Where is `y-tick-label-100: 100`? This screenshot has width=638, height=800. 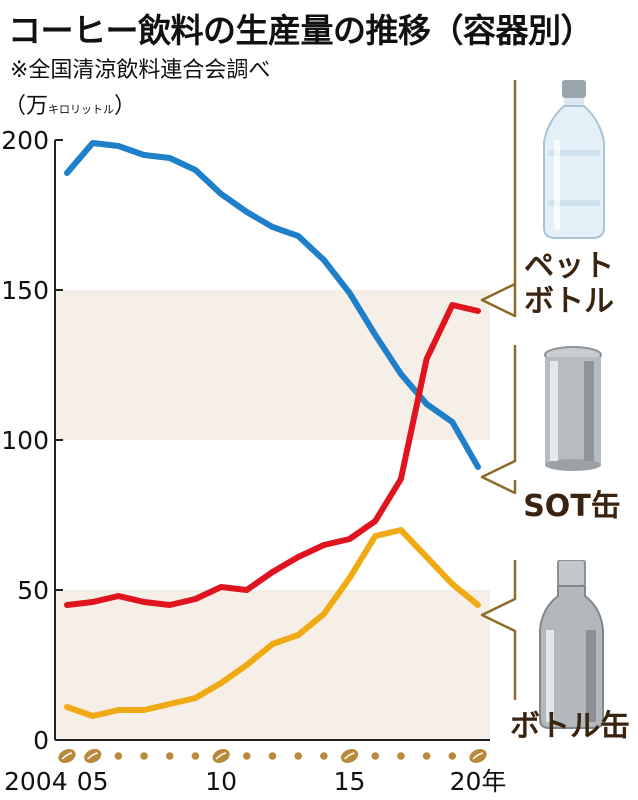
y-tick-label-100: 100 is located at coordinates (25, 440).